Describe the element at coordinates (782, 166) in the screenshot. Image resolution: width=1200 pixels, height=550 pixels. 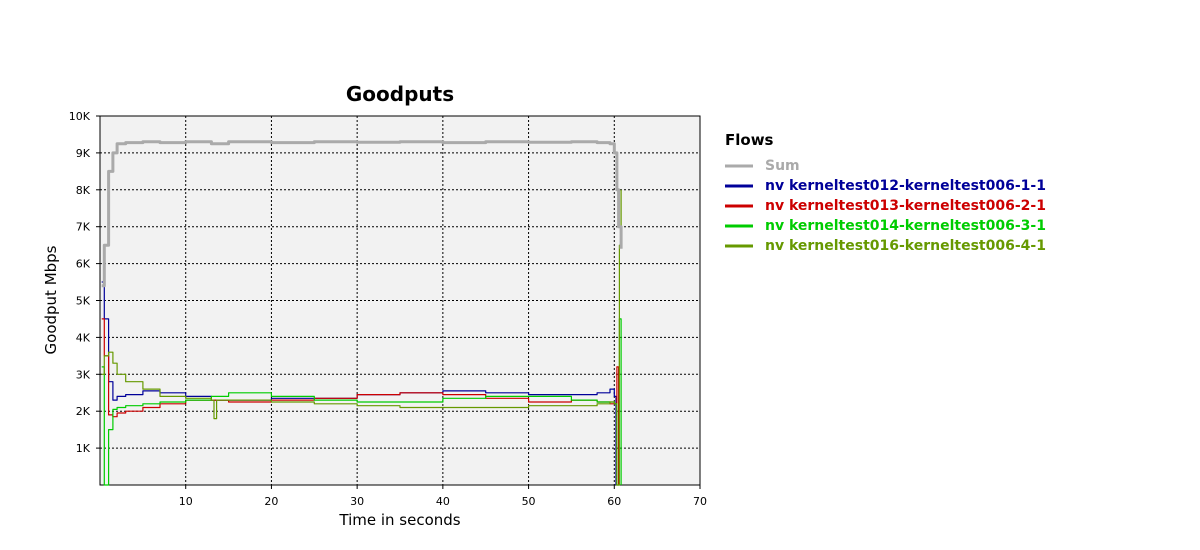
I see `legend-entry: Sum` at that location.